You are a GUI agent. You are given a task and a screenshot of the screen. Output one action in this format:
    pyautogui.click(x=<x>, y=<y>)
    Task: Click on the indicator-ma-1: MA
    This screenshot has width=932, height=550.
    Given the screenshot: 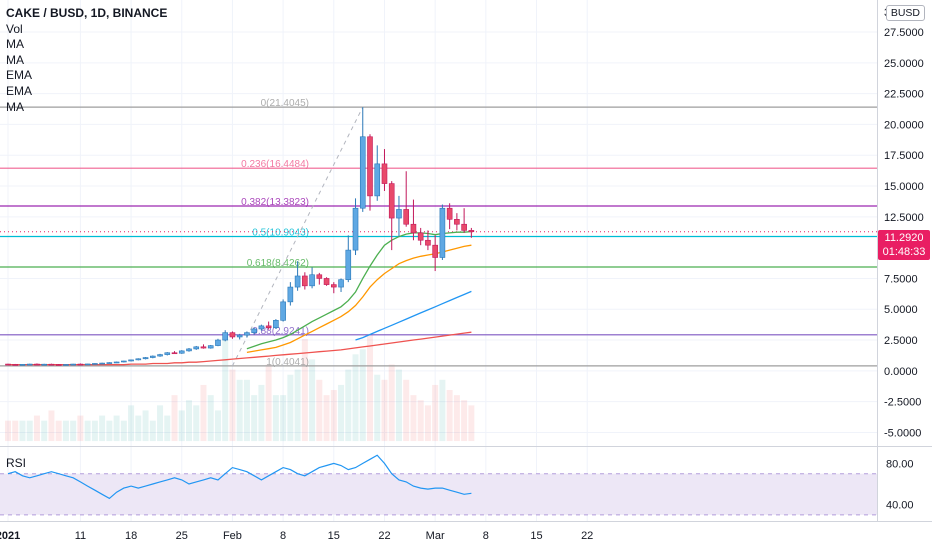 What is the action you would take?
    pyautogui.click(x=15, y=44)
    